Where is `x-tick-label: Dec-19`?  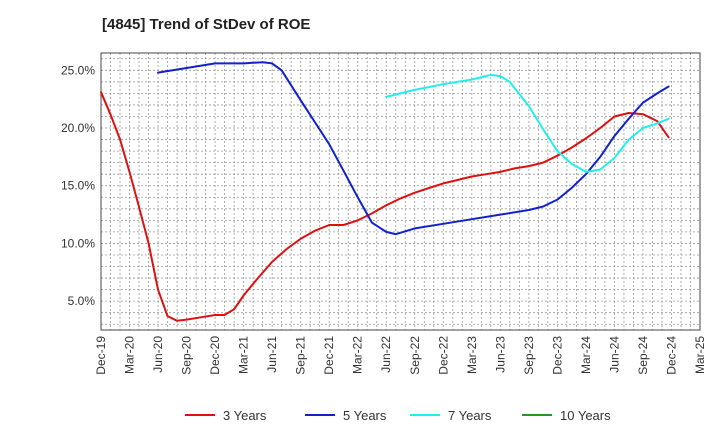 x-tick-label: Dec-19 is located at coordinates (101, 355).